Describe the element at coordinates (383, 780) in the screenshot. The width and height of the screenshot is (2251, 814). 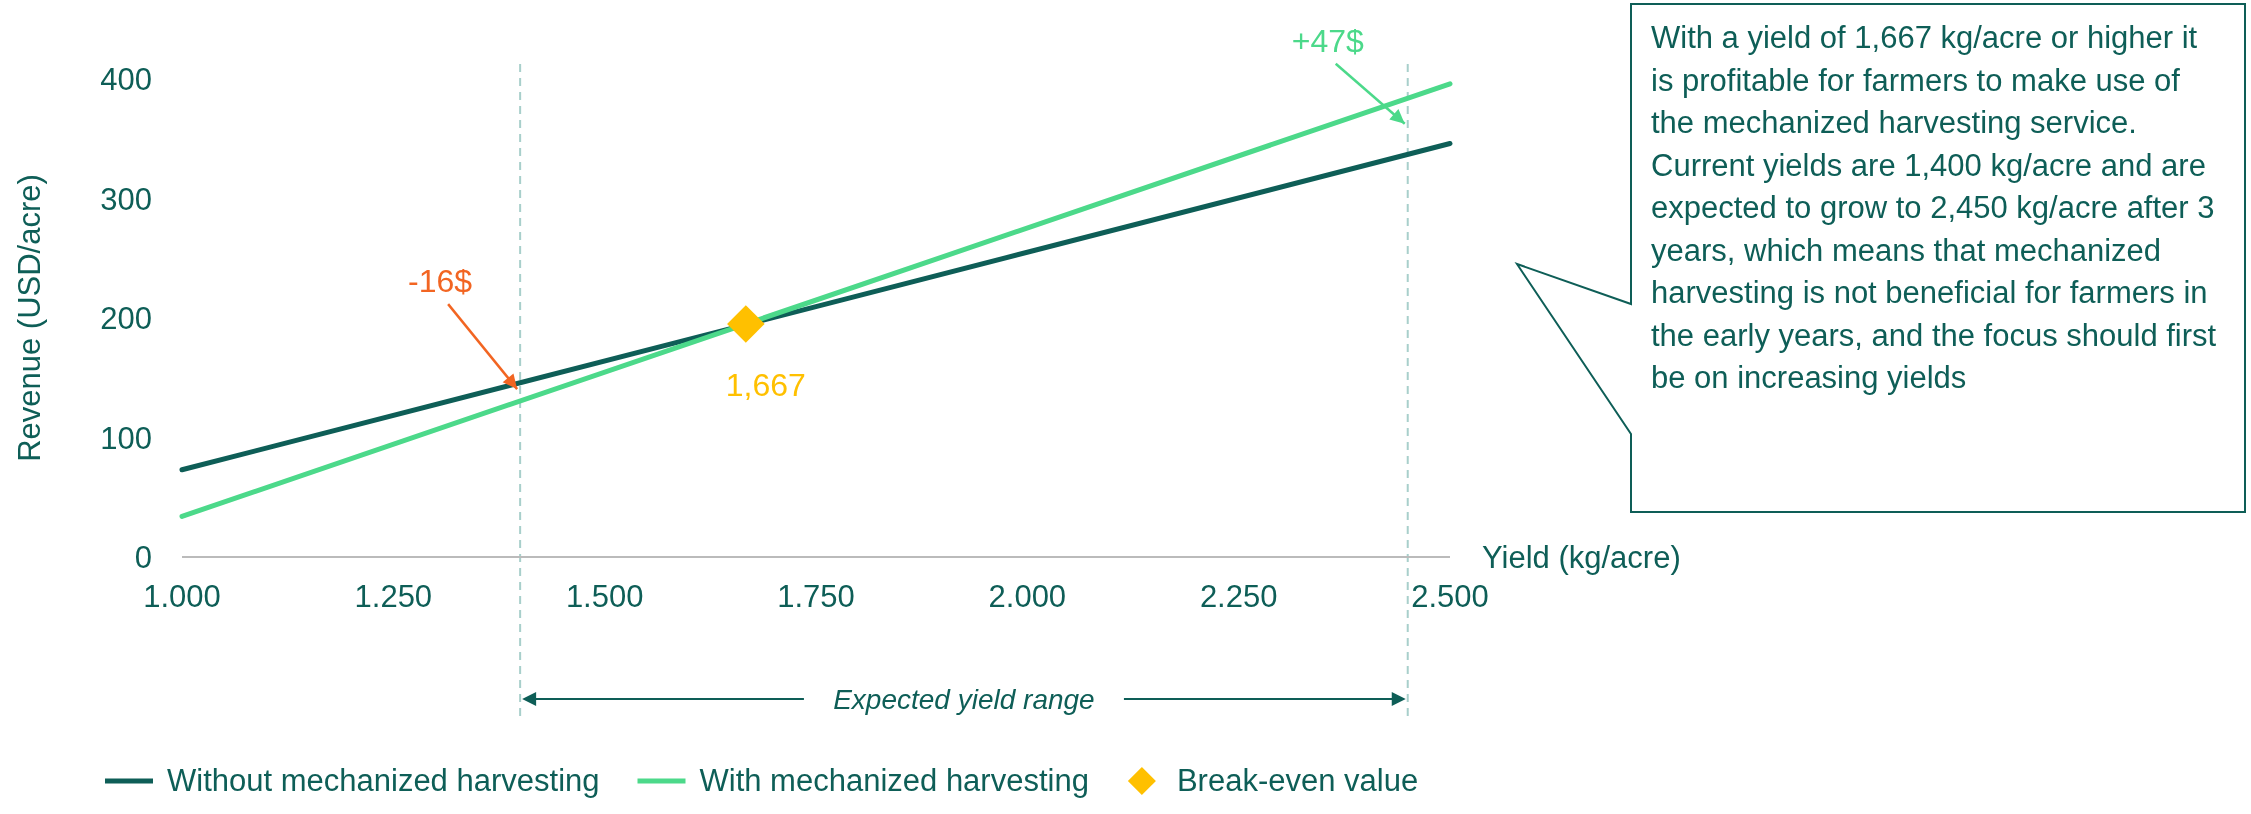
I see `legend-label: Without mechanized harvesting` at that location.